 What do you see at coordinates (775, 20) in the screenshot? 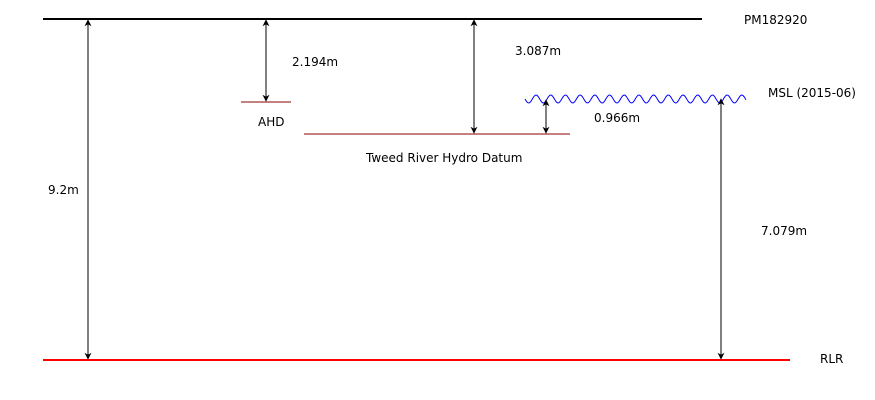
I see `pm182920-label: PM182920` at bounding box center [775, 20].